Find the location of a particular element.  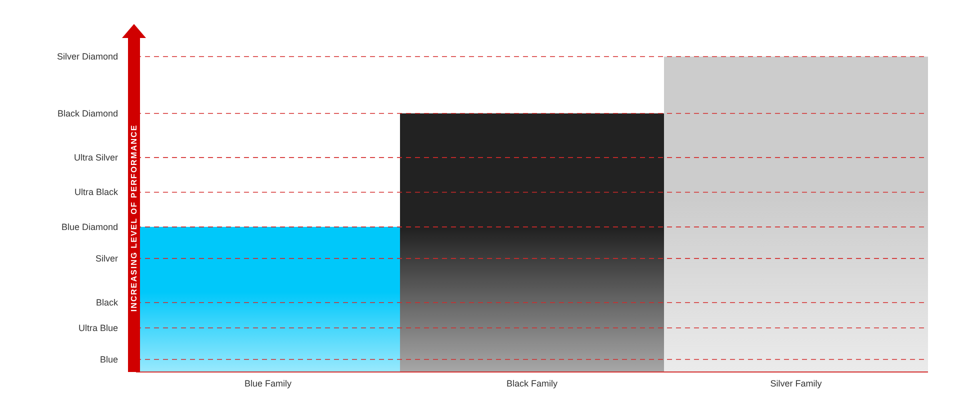

ref-line-label: Black Diamond is located at coordinates (87, 113).